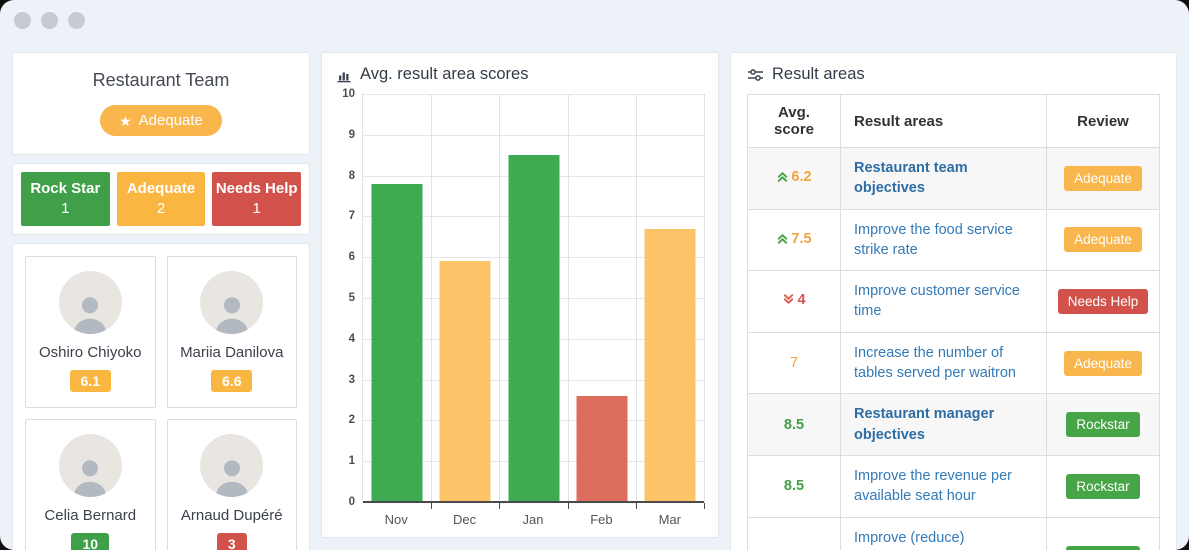 The image size is (1189, 550). I want to click on score-cell: 7, so click(794, 363).